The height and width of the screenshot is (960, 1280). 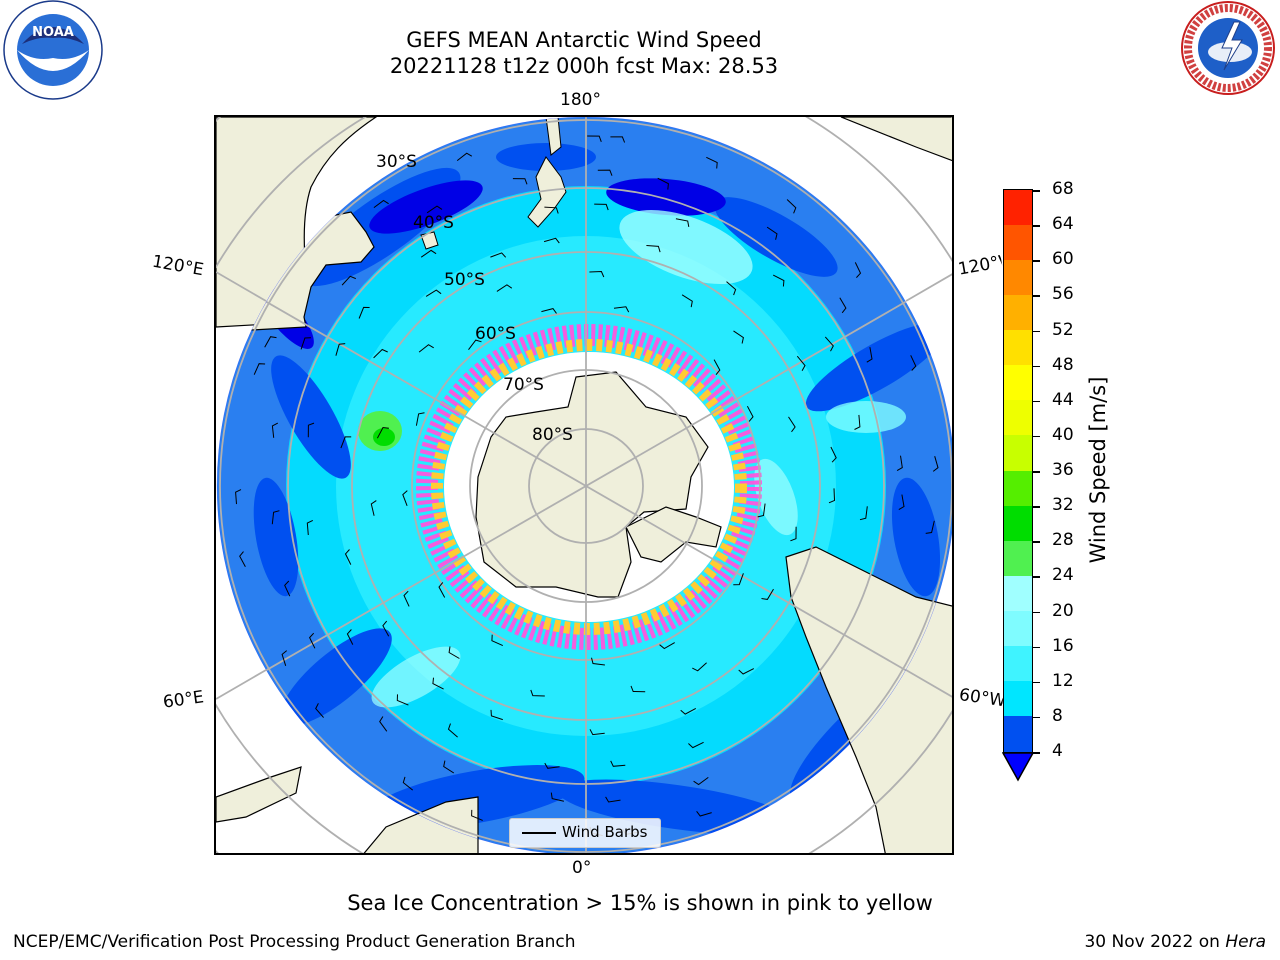 I want to click on colorbar-tick-label: 44, so click(x=1063, y=399).